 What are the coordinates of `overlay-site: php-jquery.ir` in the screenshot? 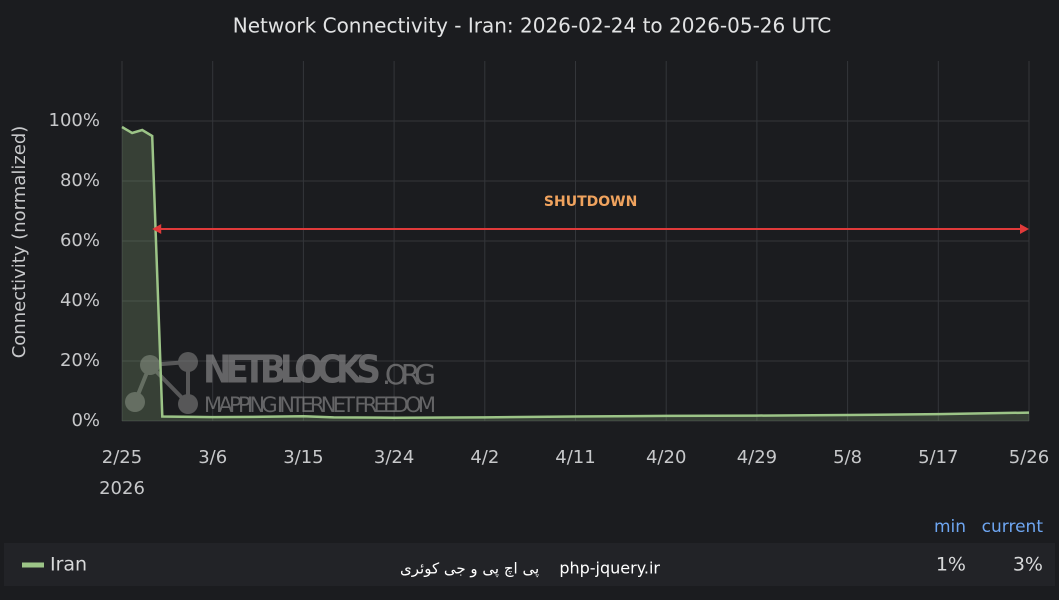 It's located at (609, 568).